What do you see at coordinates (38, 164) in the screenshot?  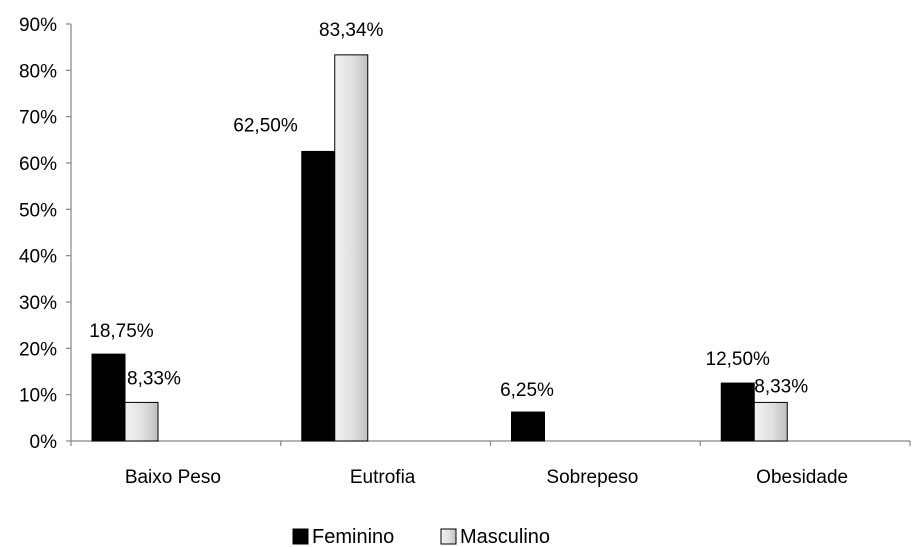 I see `y-tick-label: 60%` at bounding box center [38, 164].